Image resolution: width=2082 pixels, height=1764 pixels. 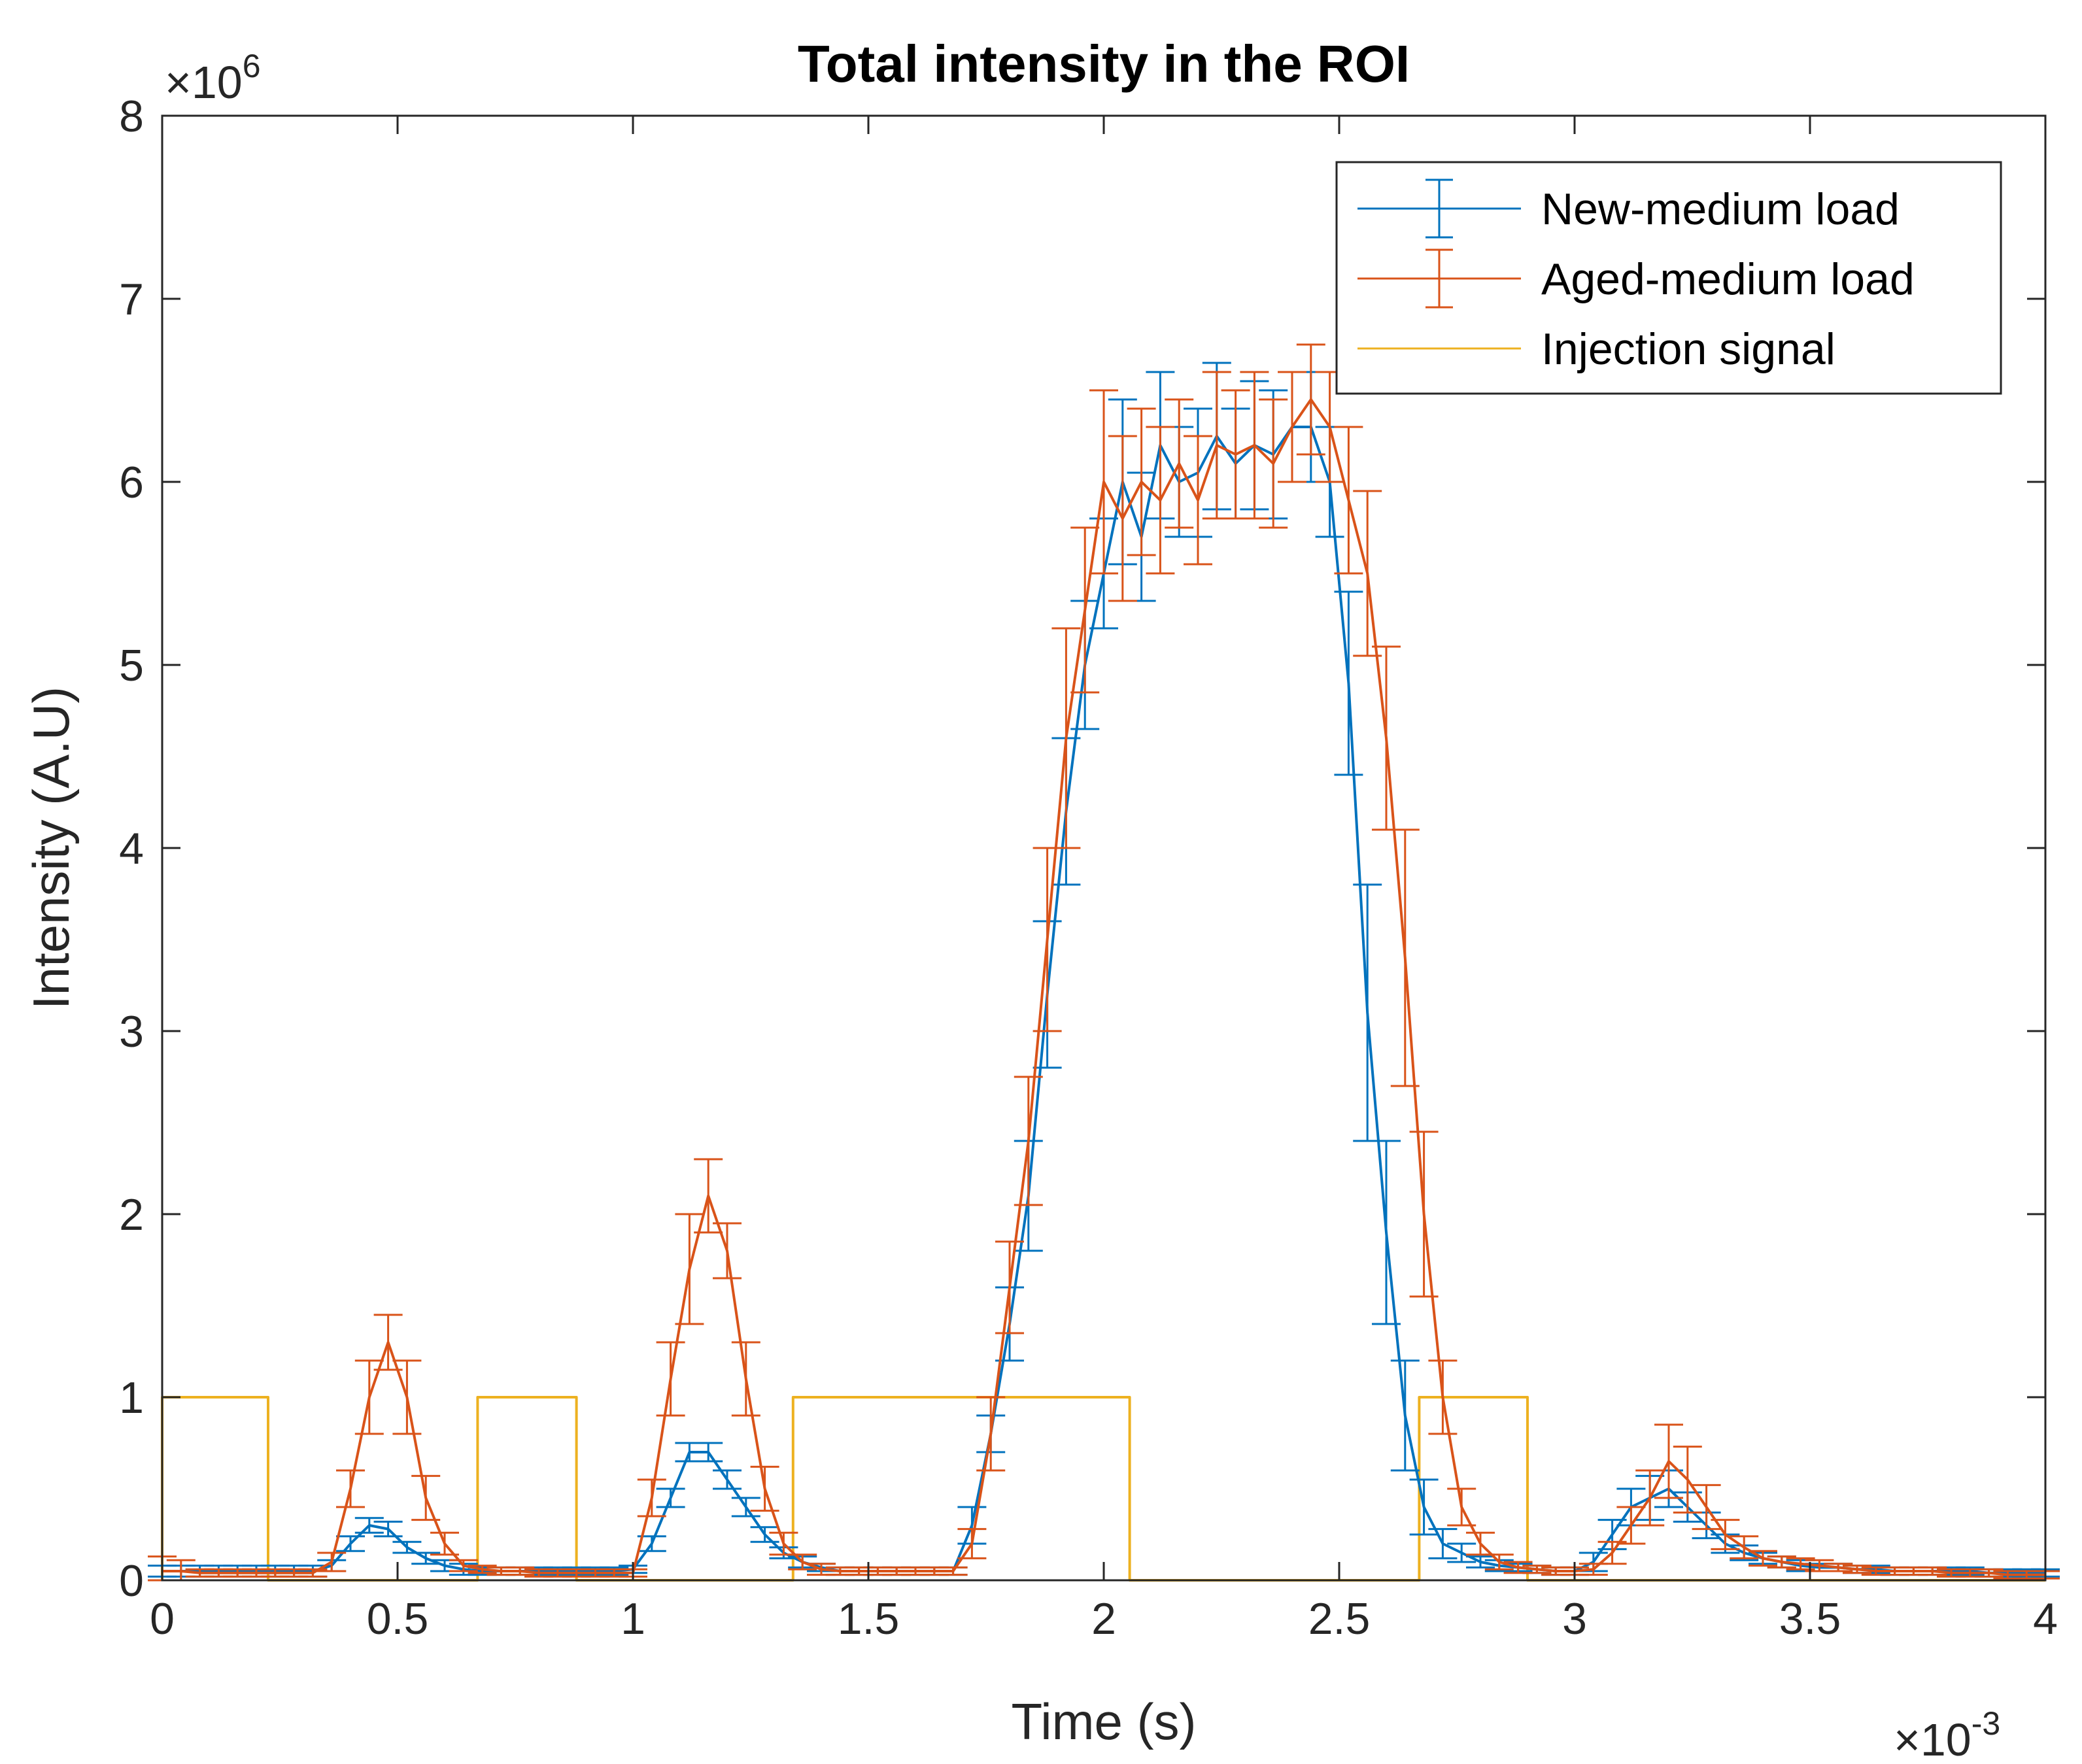 What do you see at coordinates (1986, 1723) in the screenshot?
I see `x-multiplier-exponent: -3` at bounding box center [1986, 1723].